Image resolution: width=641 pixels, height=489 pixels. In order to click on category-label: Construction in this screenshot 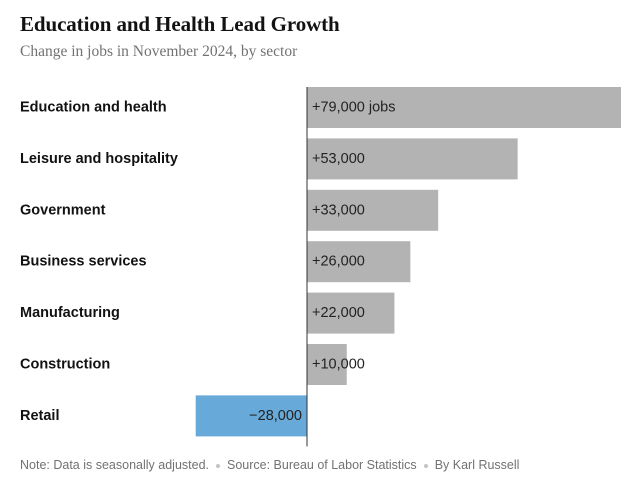, I will do `click(65, 365)`.